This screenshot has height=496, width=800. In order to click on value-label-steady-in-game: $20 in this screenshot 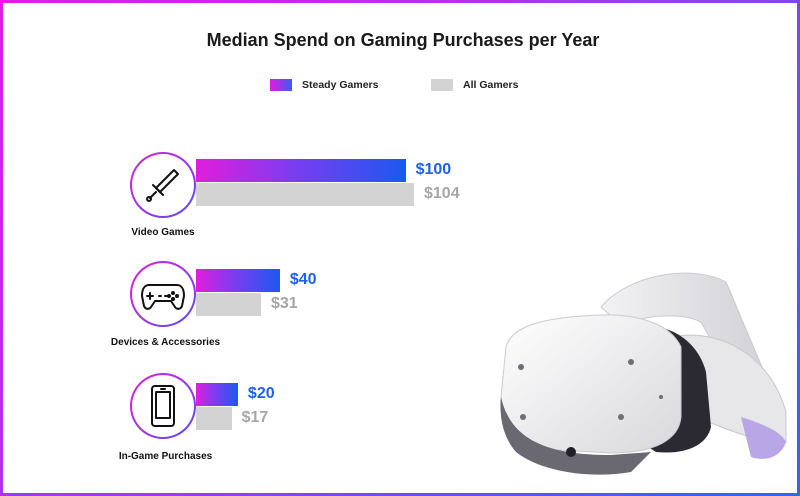, I will do `click(261, 393)`.